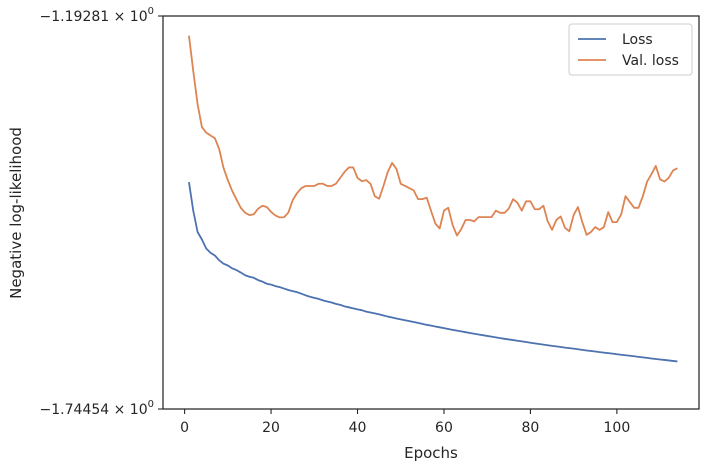  What do you see at coordinates (650, 61) in the screenshot?
I see `legend-label-val-loss: Val. loss` at bounding box center [650, 61].